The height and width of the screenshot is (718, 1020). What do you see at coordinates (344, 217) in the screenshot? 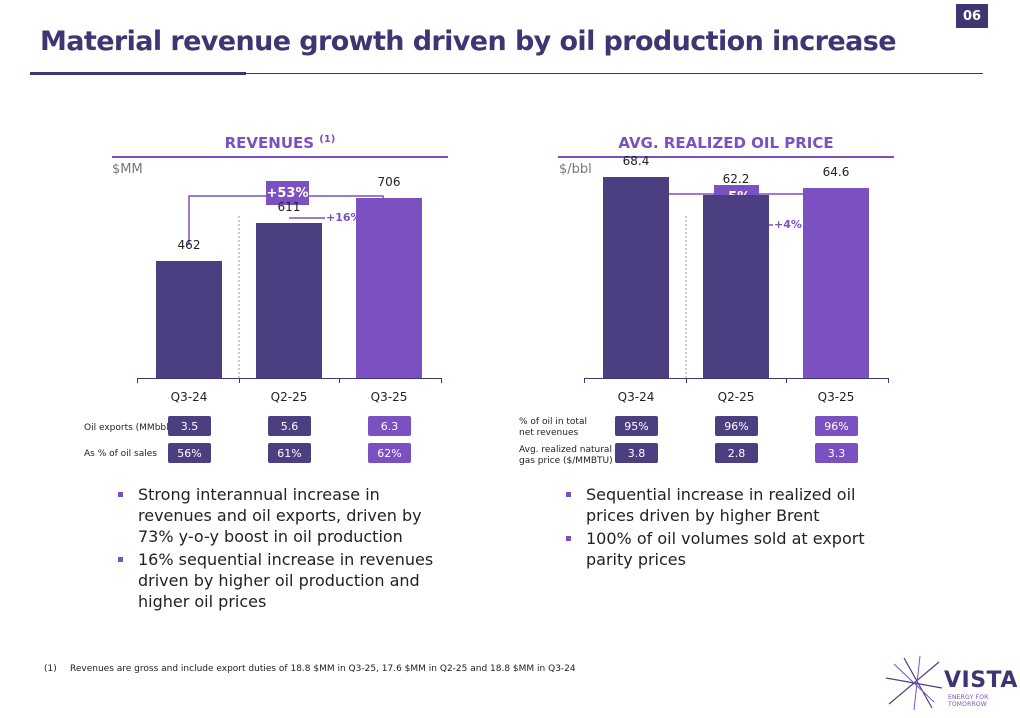
I see `revenues-qoq-label: +16%` at bounding box center [344, 217].